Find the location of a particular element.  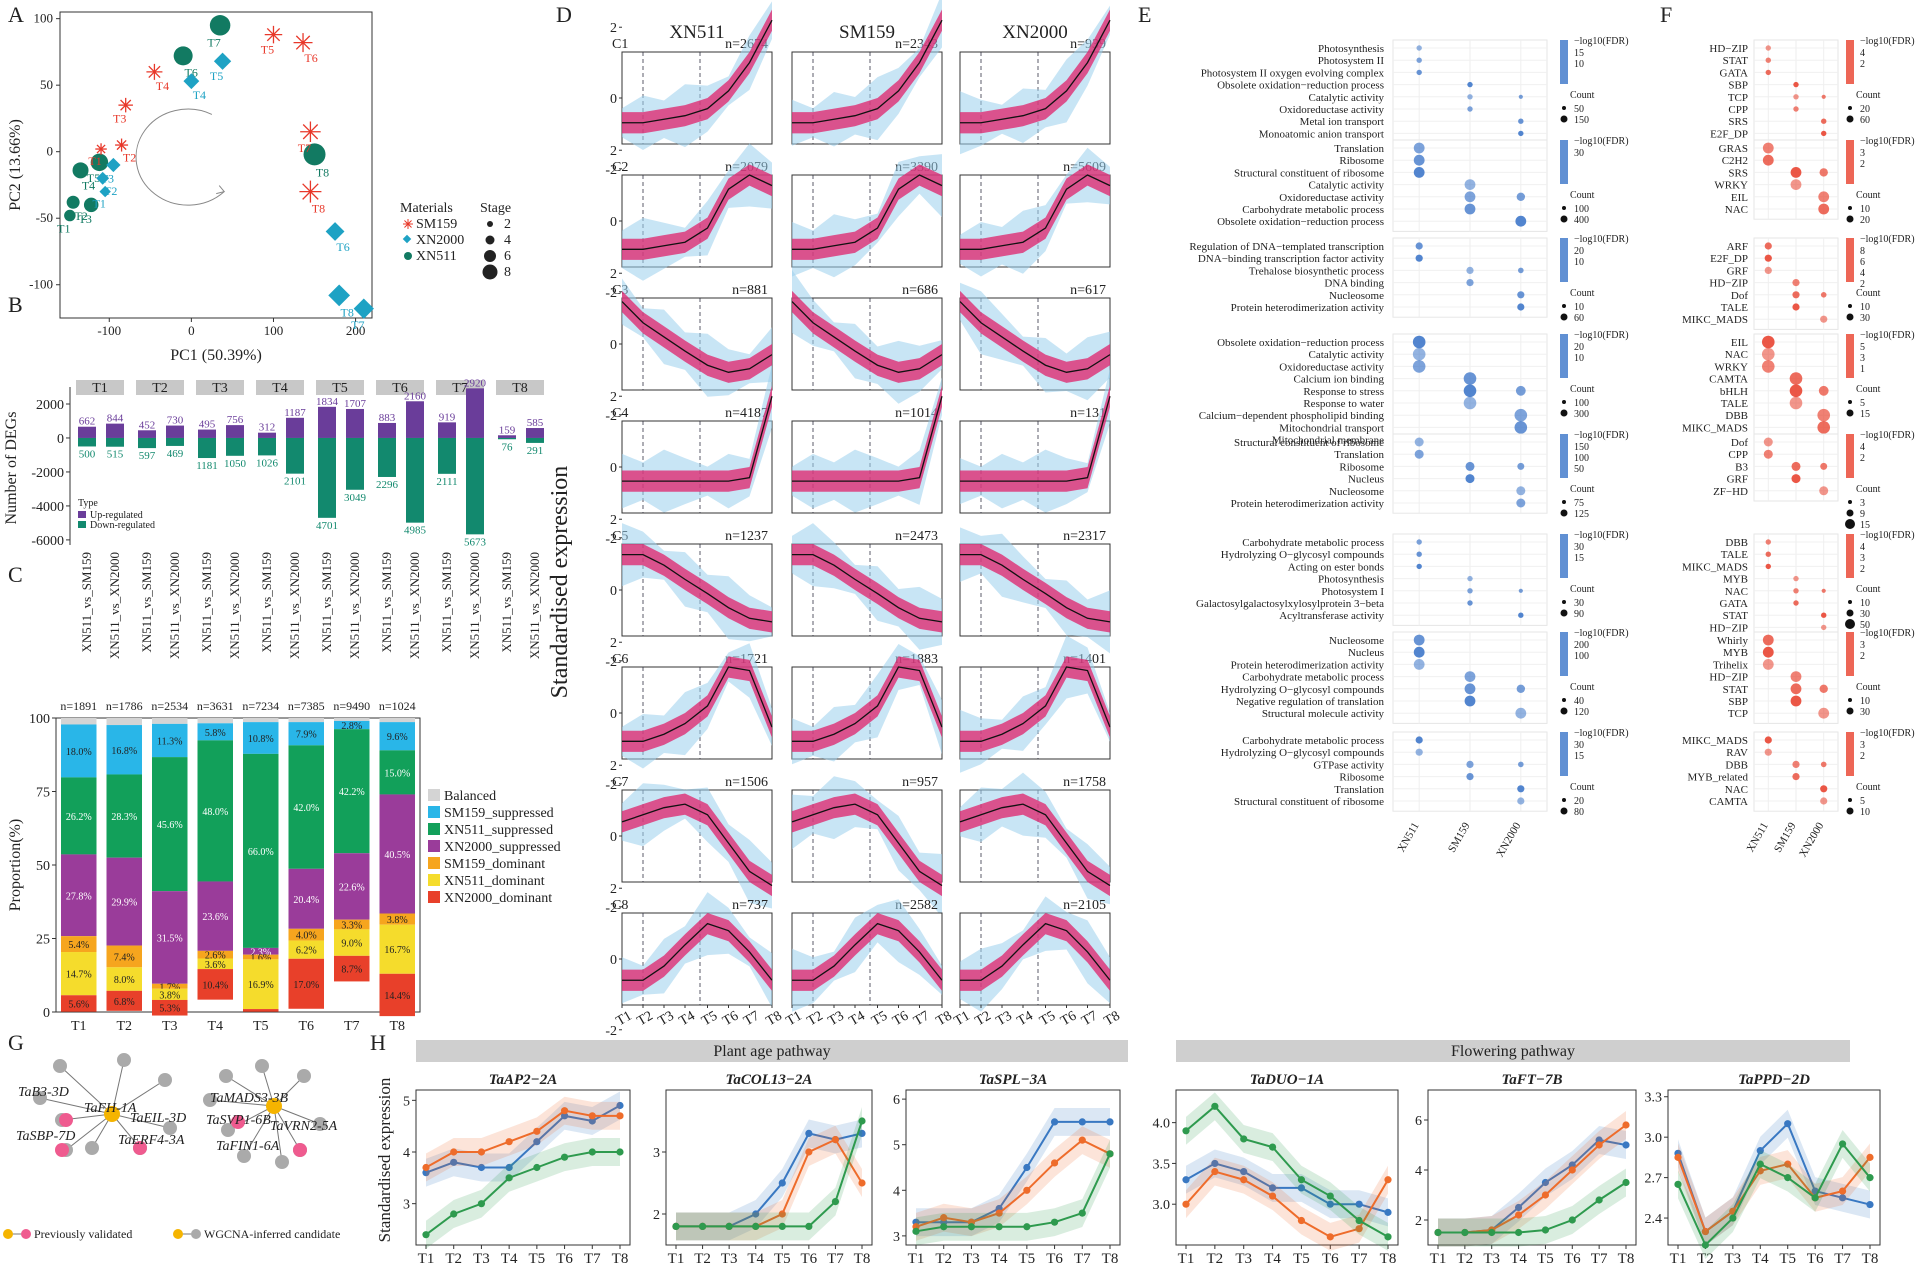

term-label: Hydrolyzing O−glycosyl compounds is located at coordinates (1302, 690).